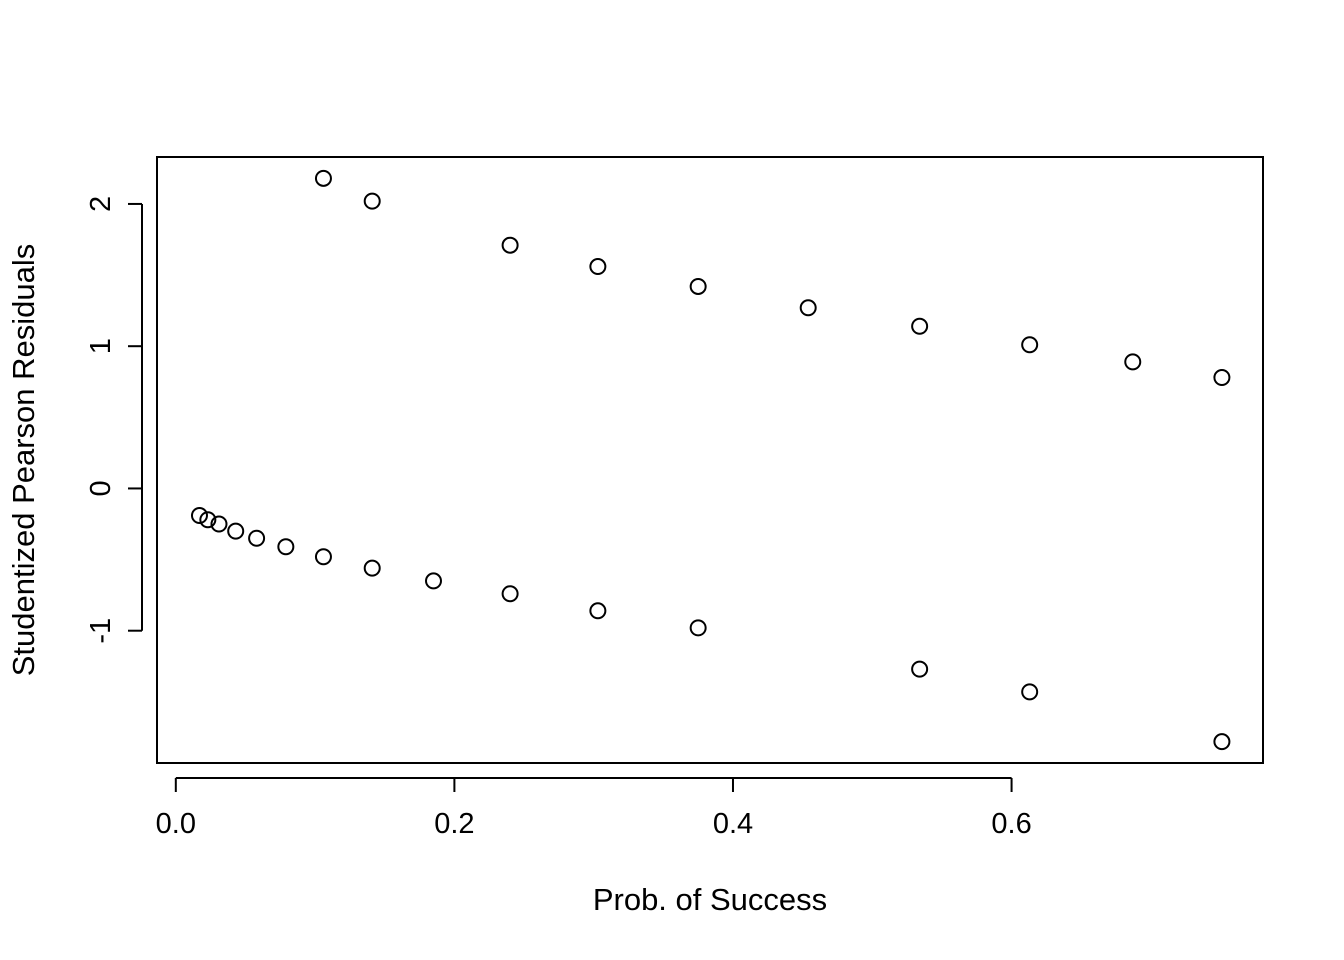  I want to click on y-tick-label: -1, so click(101, 631).